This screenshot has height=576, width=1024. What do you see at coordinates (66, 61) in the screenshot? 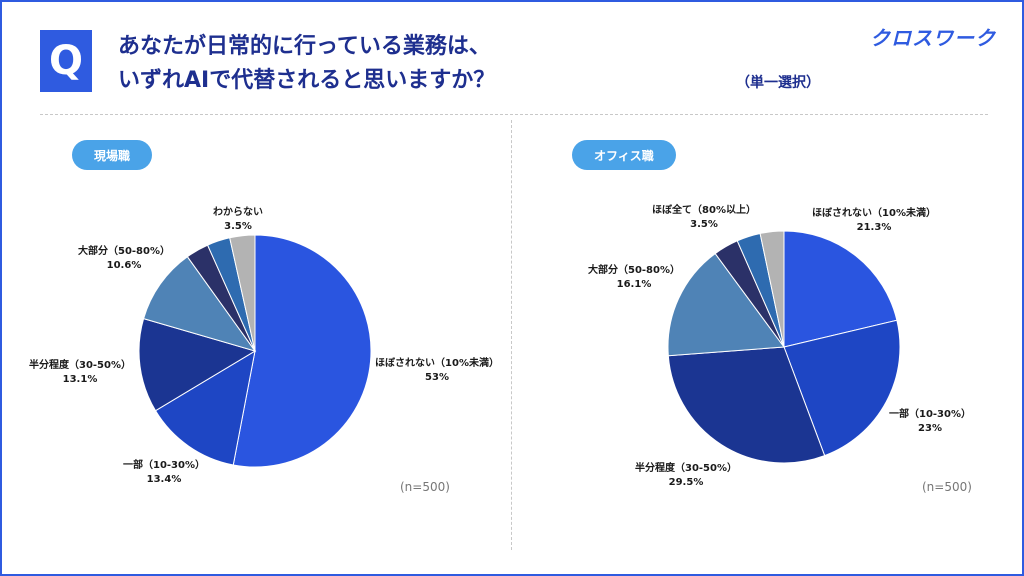
I see `question-badge: Q` at bounding box center [66, 61].